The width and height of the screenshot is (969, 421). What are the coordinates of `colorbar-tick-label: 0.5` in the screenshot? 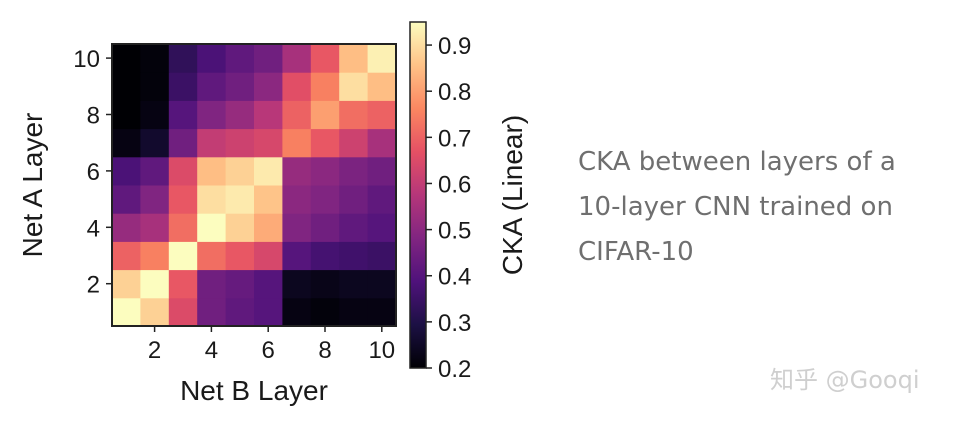 It's located at (454, 231).